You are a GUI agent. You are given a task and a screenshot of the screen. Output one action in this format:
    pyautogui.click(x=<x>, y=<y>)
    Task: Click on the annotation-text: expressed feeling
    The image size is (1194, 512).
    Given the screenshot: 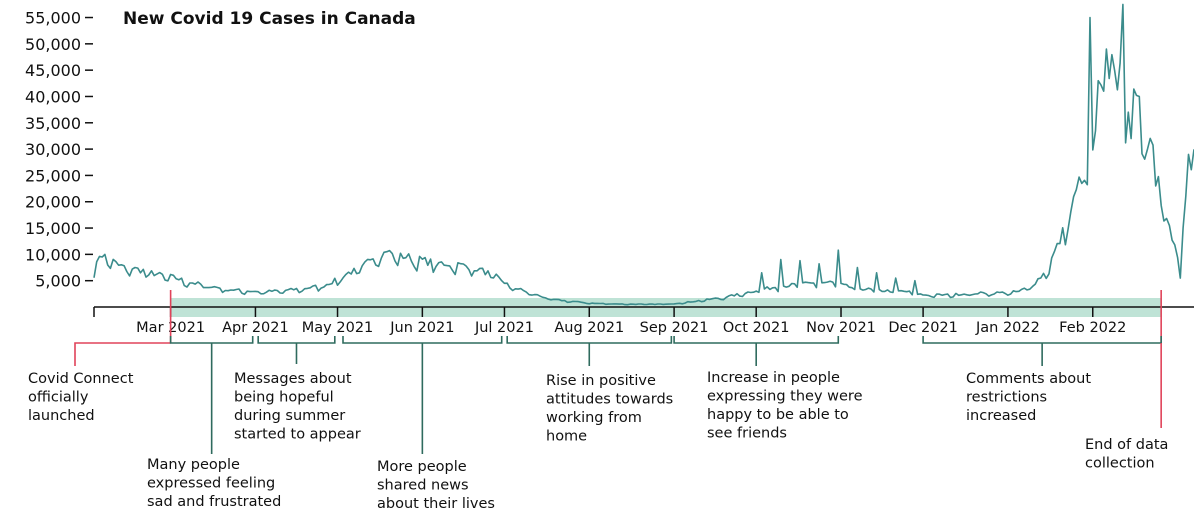 What is the action you would take?
    pyautogui.click(x=211, y=484)
    